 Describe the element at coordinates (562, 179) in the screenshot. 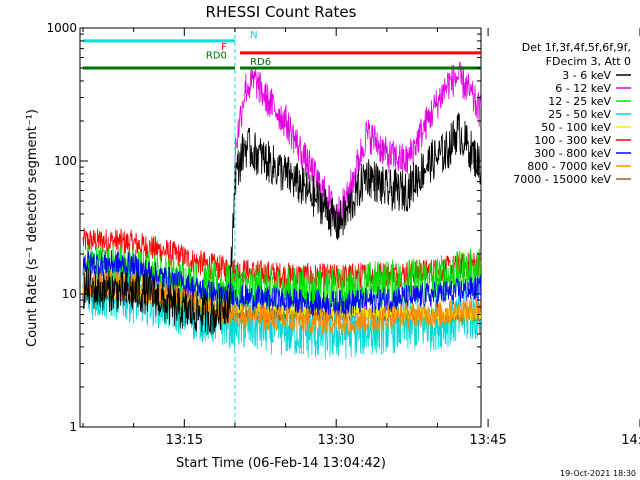

I see `legend-label: 7000 - 15000 keV` at that location.